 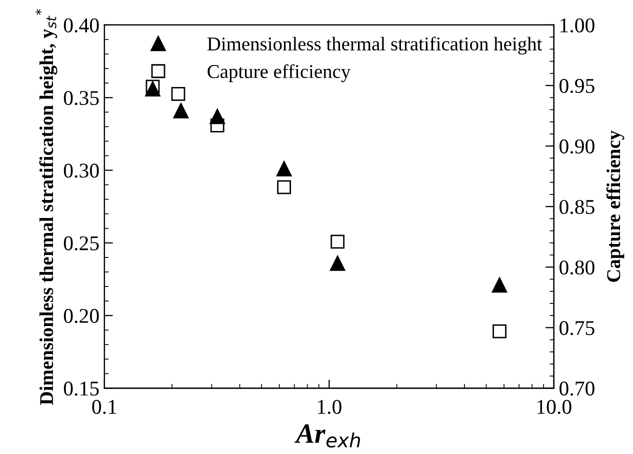 What do you see at coordinates (46, 207) in the screenshot?
I see `y-axis-title: Dimensionless thermal stratification height, y$_{st}$$^{*}$` at bounding box center [46, 207].